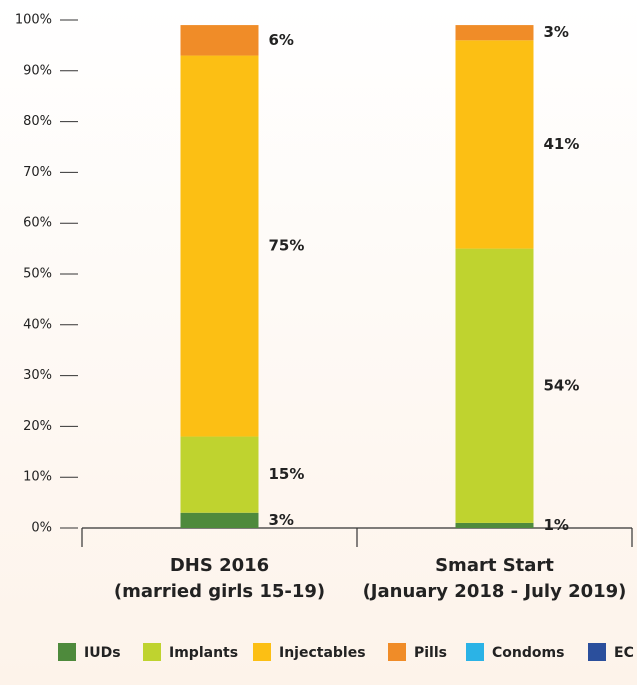 This screenshot has height=685, width=637. What do you see at coordinates (322, 653) in the screenshot?
I see `legend-label: Injectables` at bounding box center [322, 653].